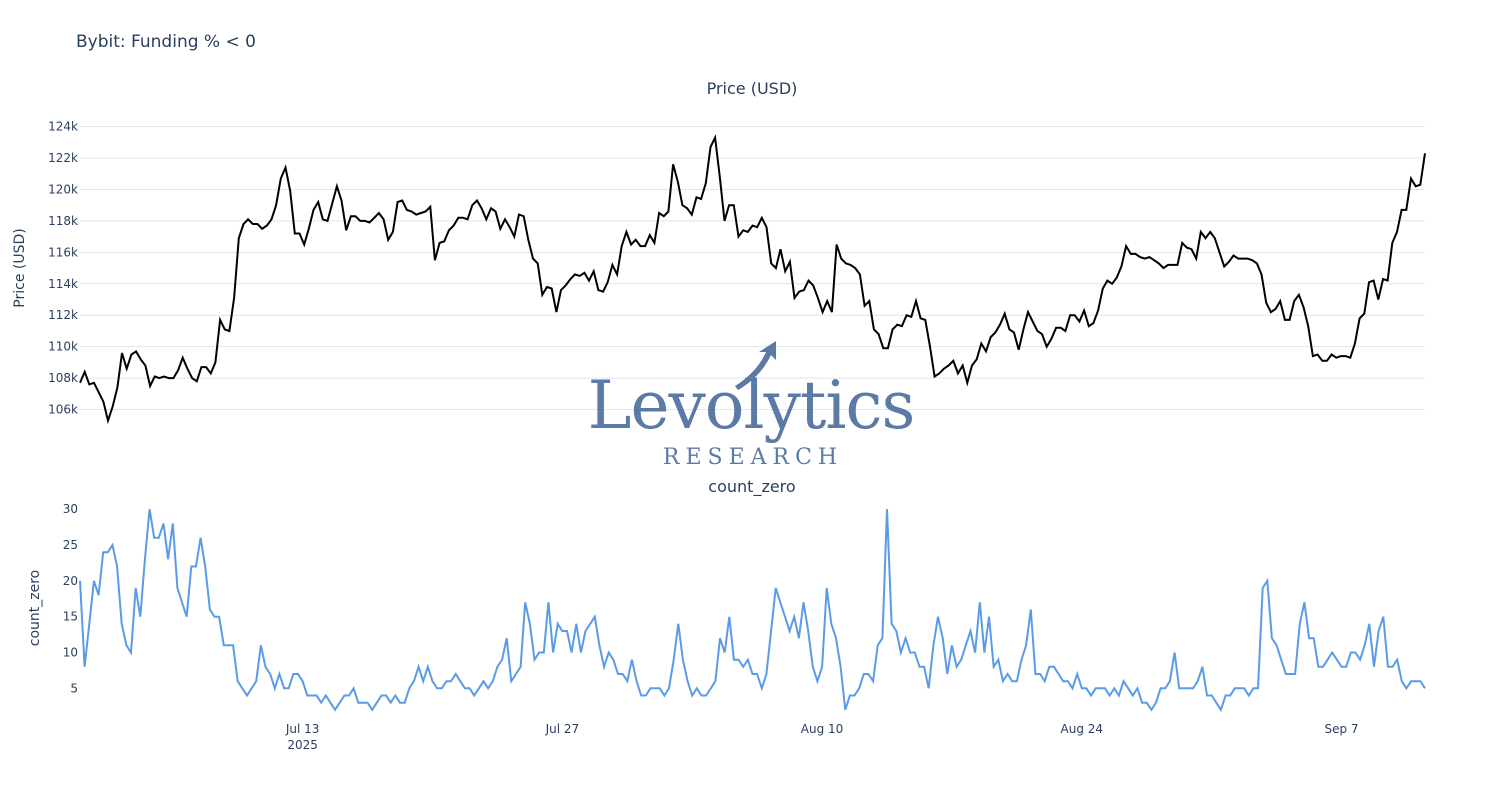 The image size is (1504, 800). I want to click on count-zero-y-tick-labels: 5 10 15 20 25 30, so click(70, 598).